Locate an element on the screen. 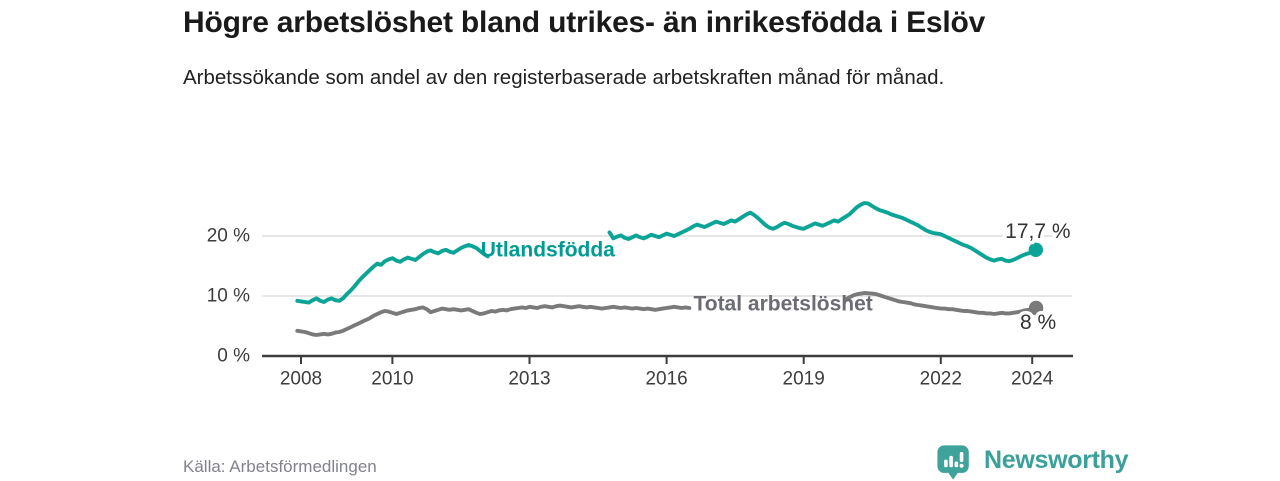 This screenshot has height=481, width=1280. y-axis-tick-label: 0 % is located at coordinates (233, 356).